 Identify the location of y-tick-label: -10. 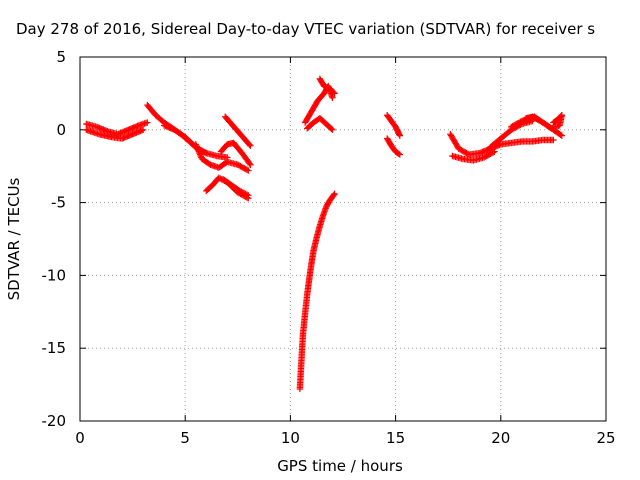
(54, 275).